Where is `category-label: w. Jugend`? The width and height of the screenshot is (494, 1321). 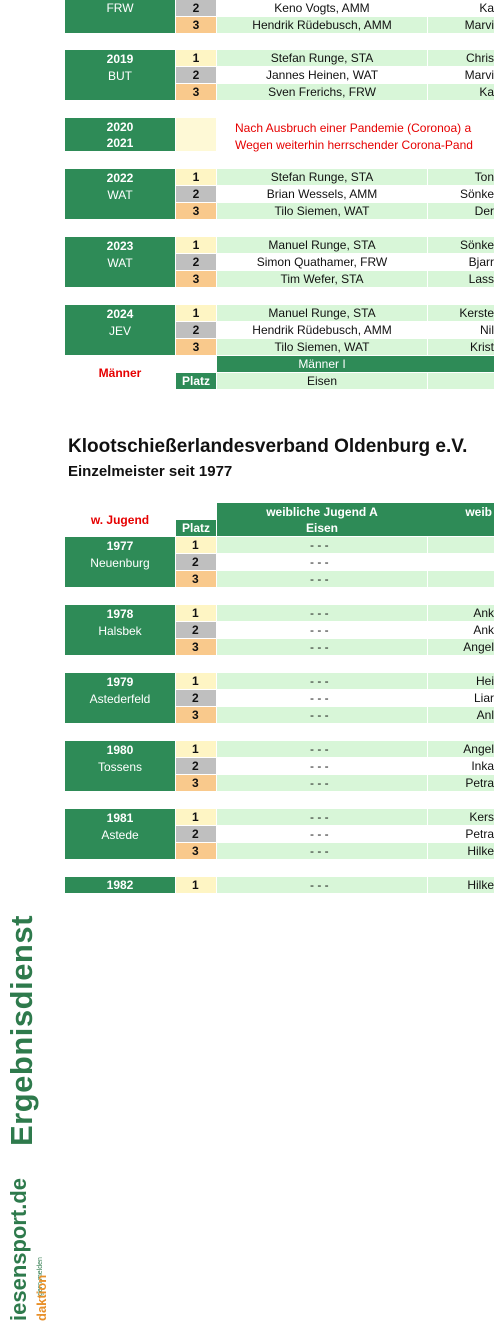
category-label: w. Jugend is located at coordinates (120, 519).